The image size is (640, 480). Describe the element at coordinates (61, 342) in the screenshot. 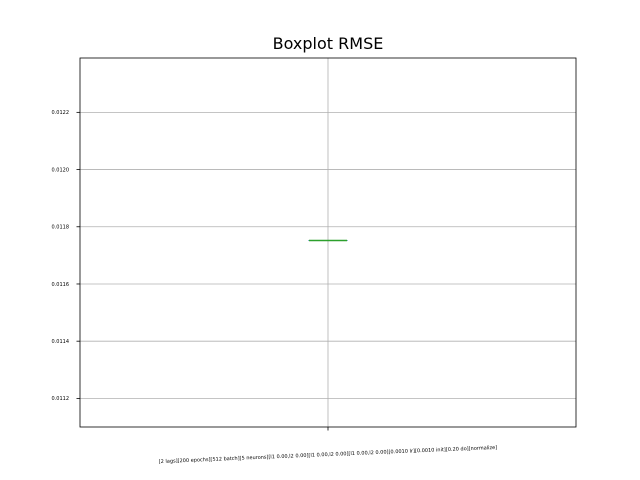

I see `y-tick-label: 0.0114` at that location.